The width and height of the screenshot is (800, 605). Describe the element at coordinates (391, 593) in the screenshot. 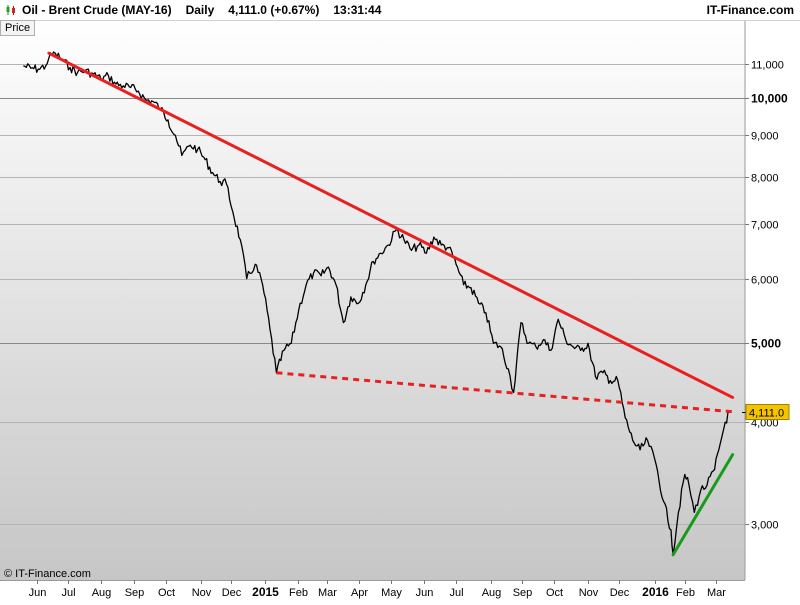

I see `x-tick-label: May` at that location.